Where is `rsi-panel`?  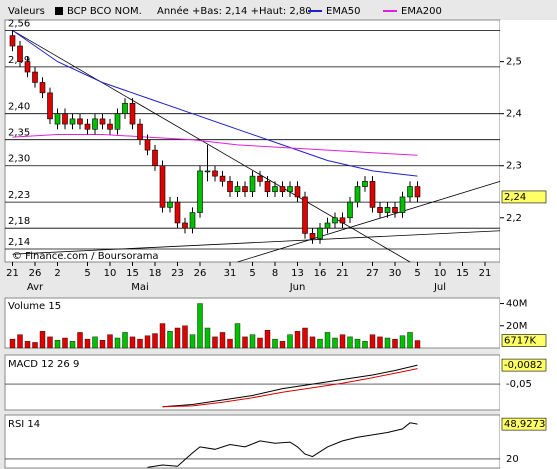
rsi-panel is located at coordinates (252, 441).